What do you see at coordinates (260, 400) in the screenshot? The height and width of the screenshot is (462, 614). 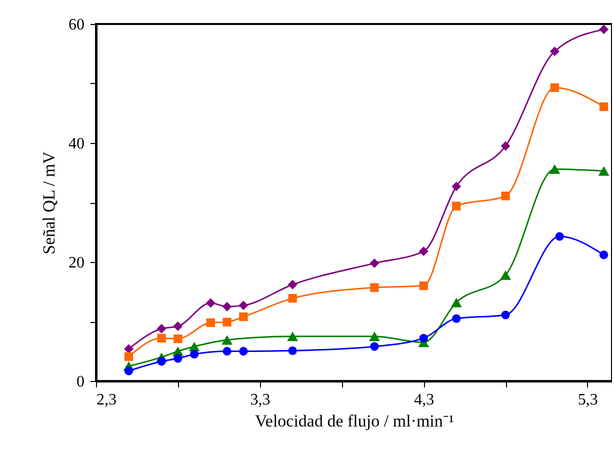 I see `x-tick-label: 3,3` at bounding box center [260, 400].